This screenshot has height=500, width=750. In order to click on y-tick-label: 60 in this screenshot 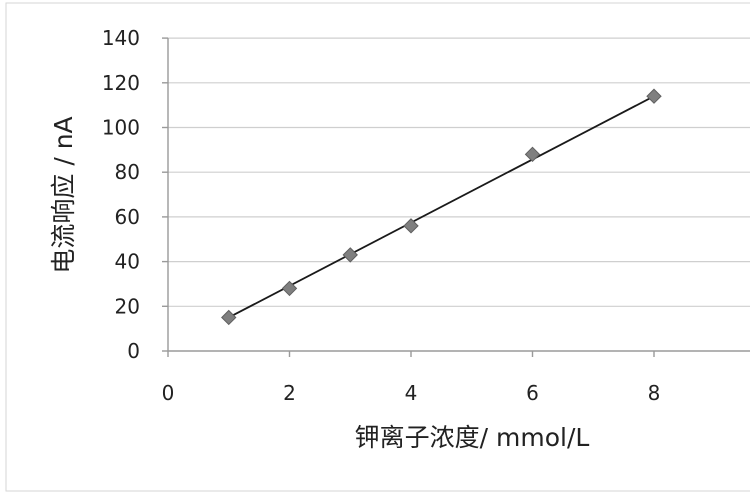, I will do `click(127, 217)`.